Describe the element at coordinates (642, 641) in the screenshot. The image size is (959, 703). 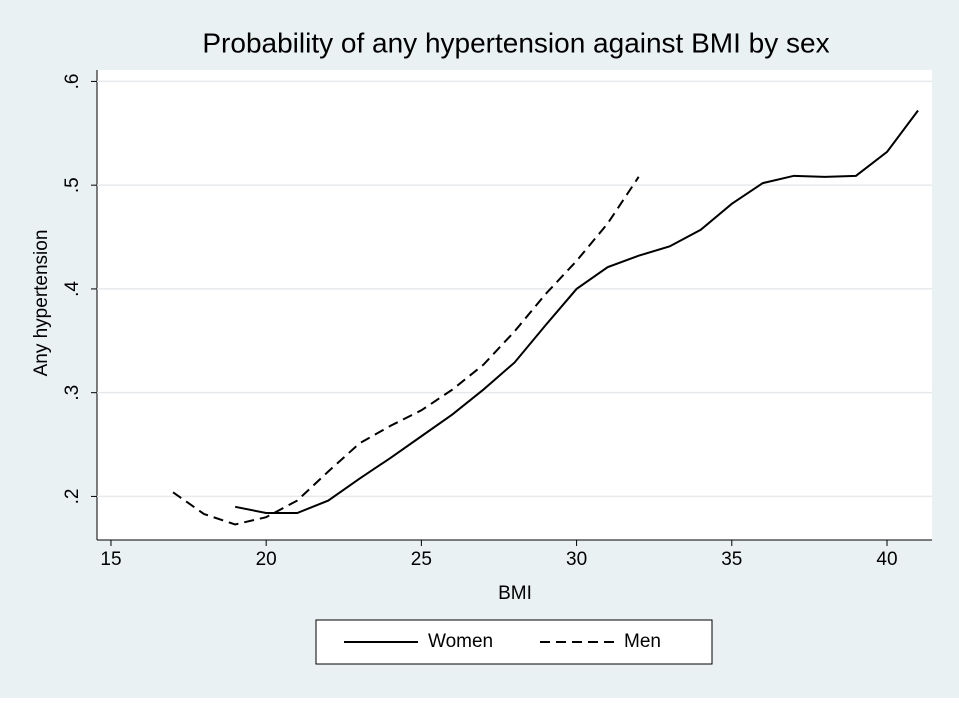
I see `legend-label: Men` at that location.